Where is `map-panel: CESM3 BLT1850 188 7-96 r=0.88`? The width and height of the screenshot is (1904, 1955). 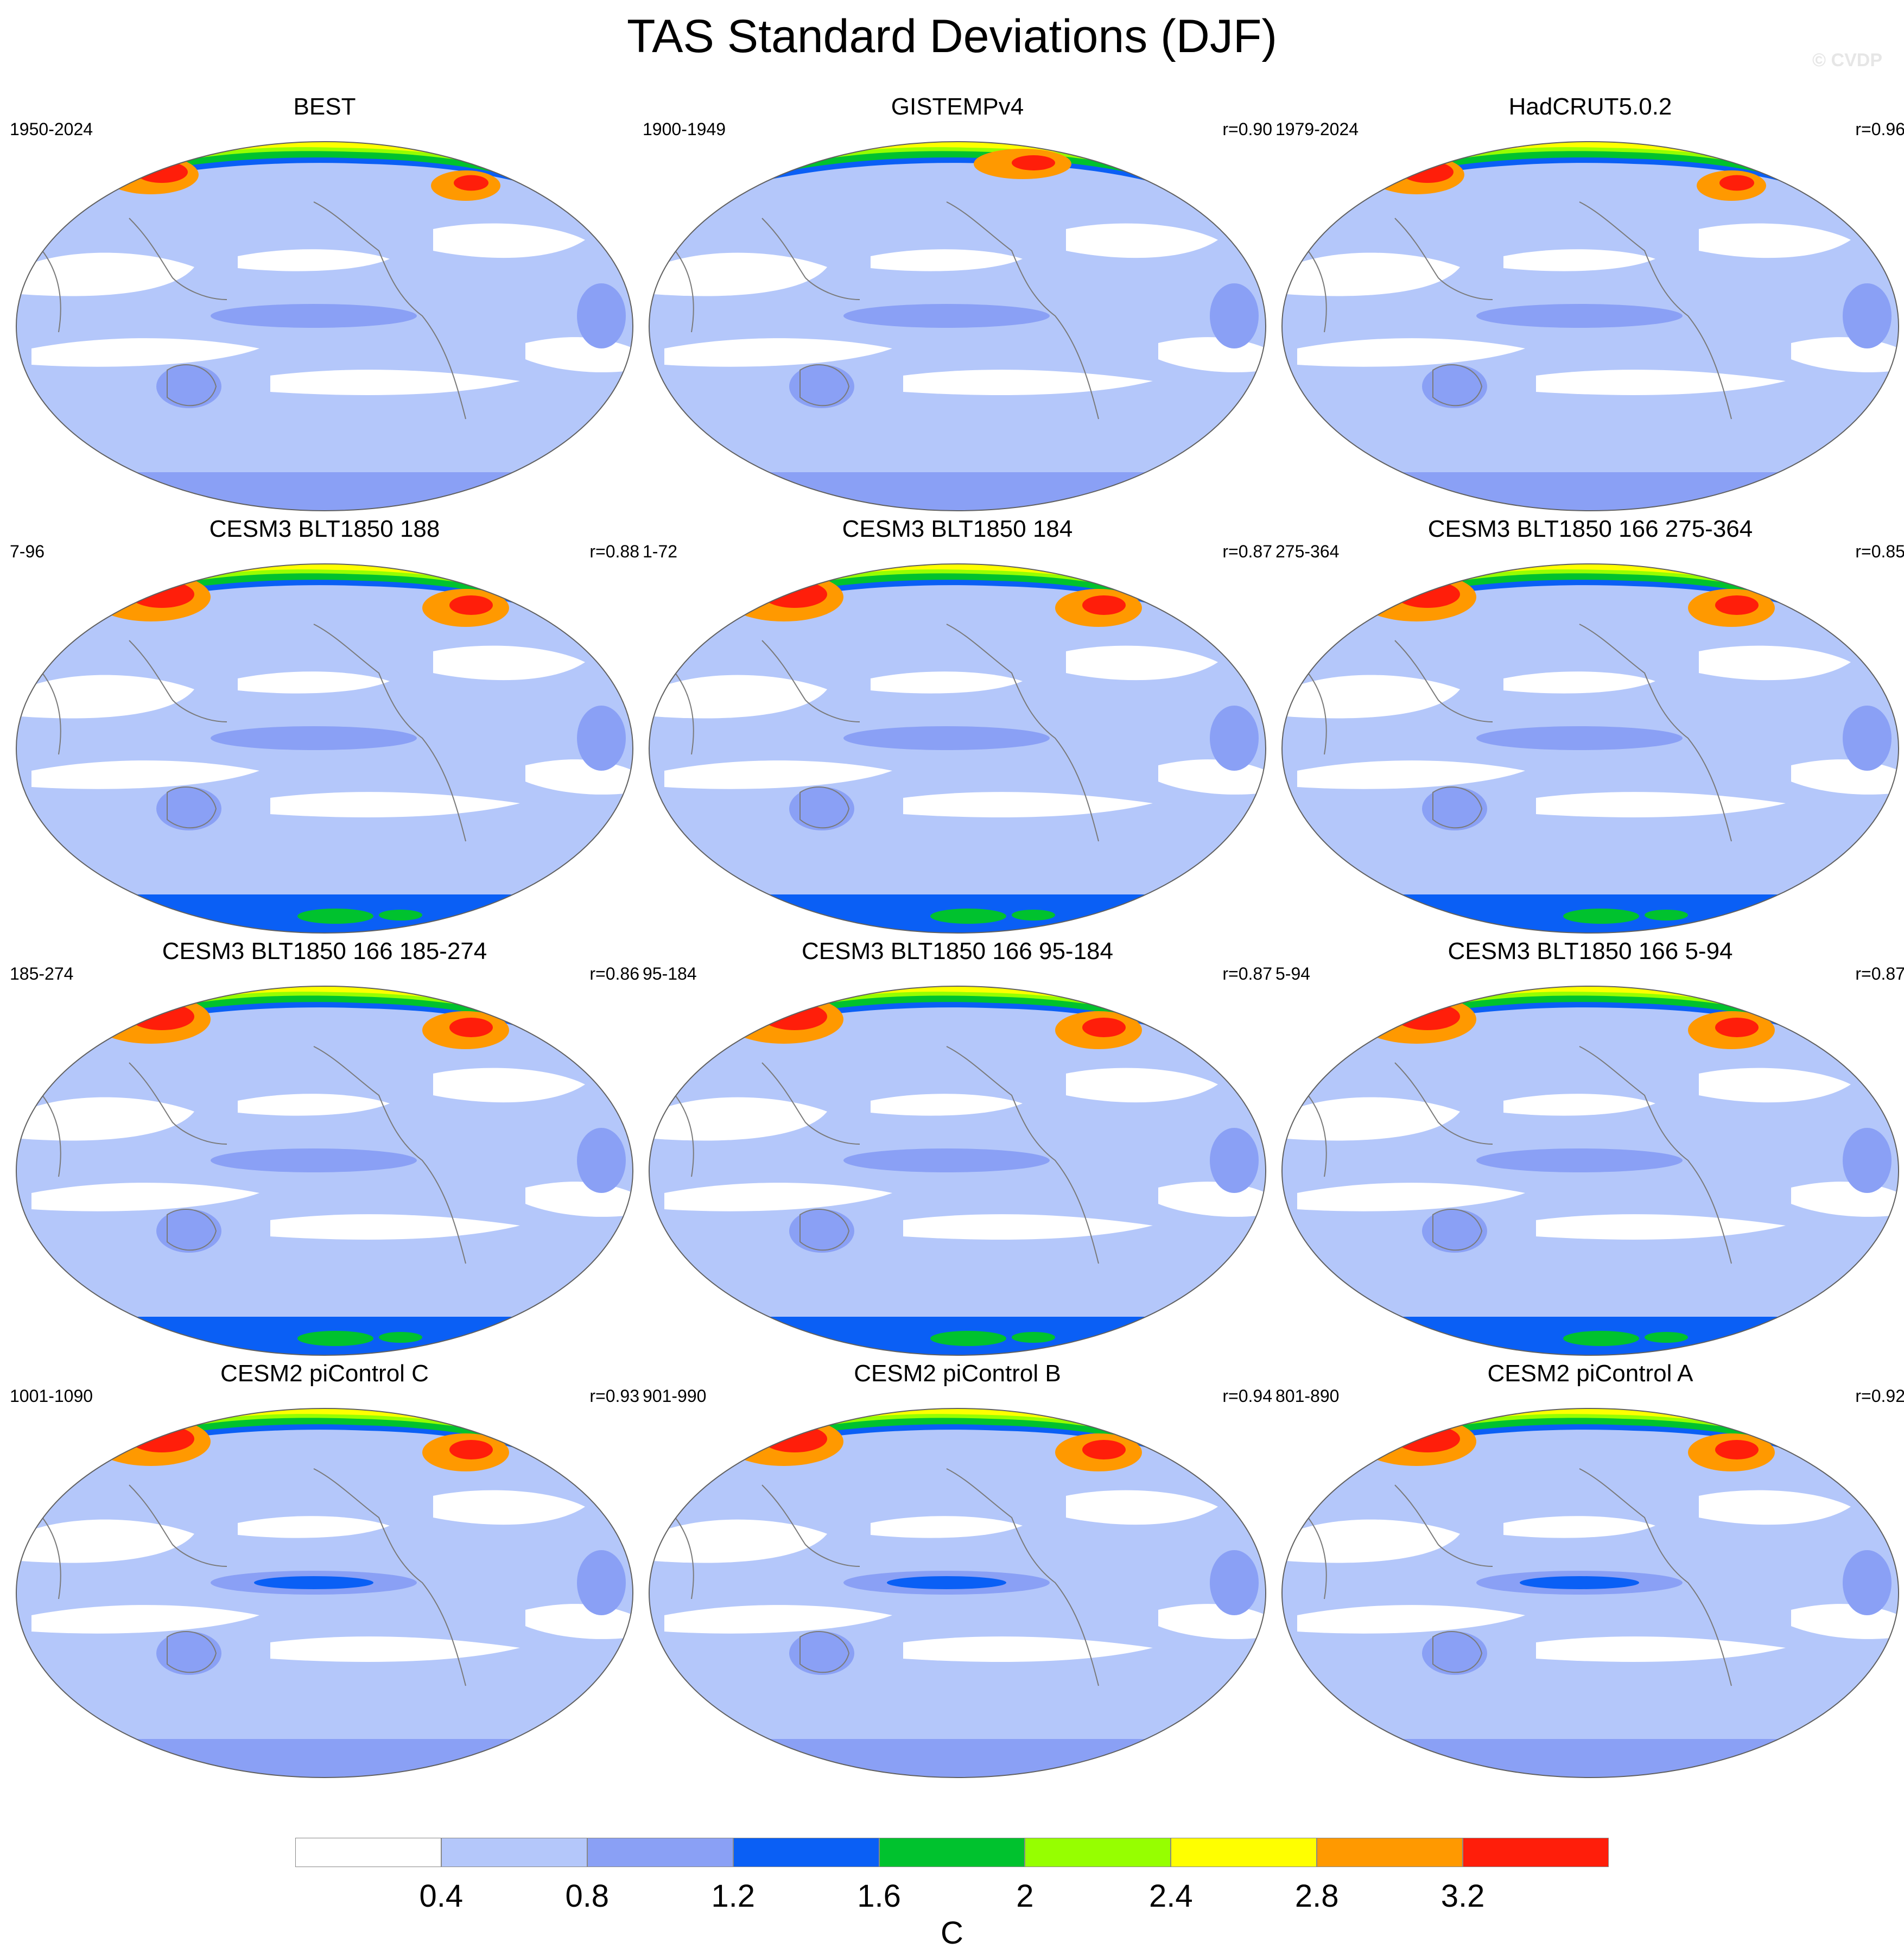 map-panel: CESM3 BLT1850 188 7-96 r=0.88 is located at coordinates (324, 726).